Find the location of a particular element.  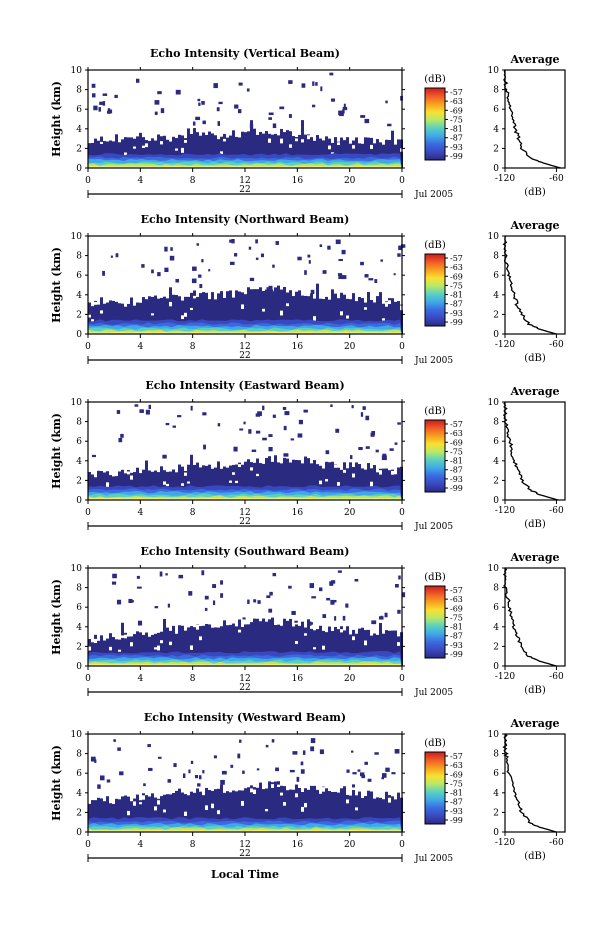

colorbar-tick-label: -87 is located at coordinates (456, 138).